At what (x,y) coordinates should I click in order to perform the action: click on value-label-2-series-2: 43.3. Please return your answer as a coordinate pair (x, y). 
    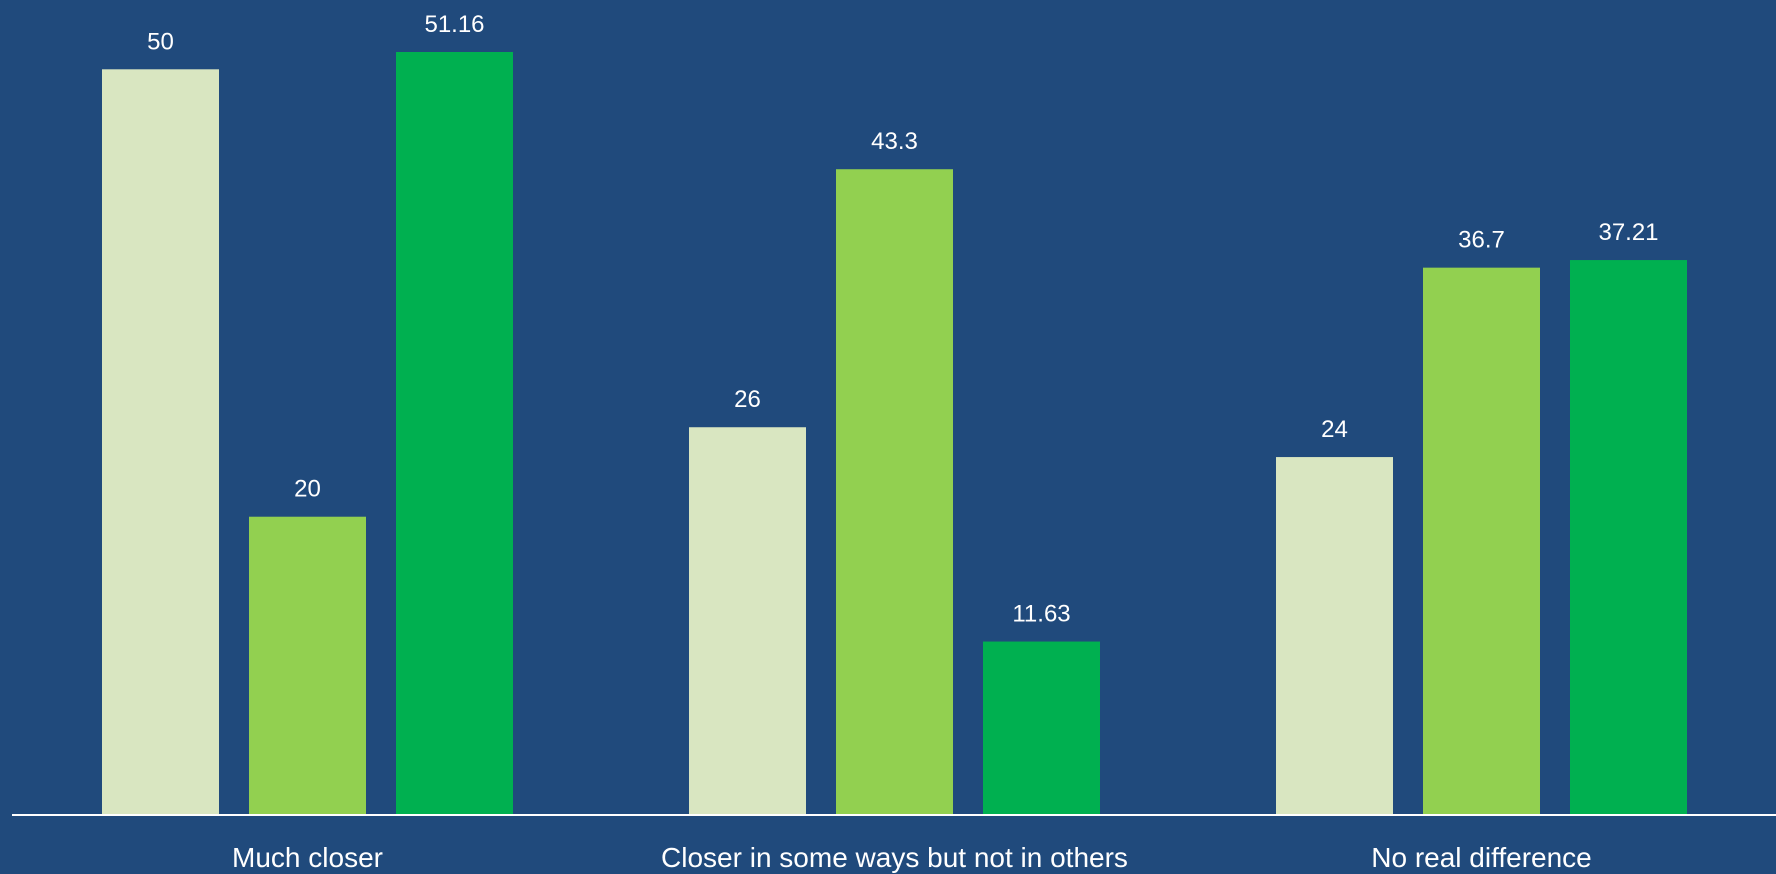
    Looking at the image, I should click on (894, 141).